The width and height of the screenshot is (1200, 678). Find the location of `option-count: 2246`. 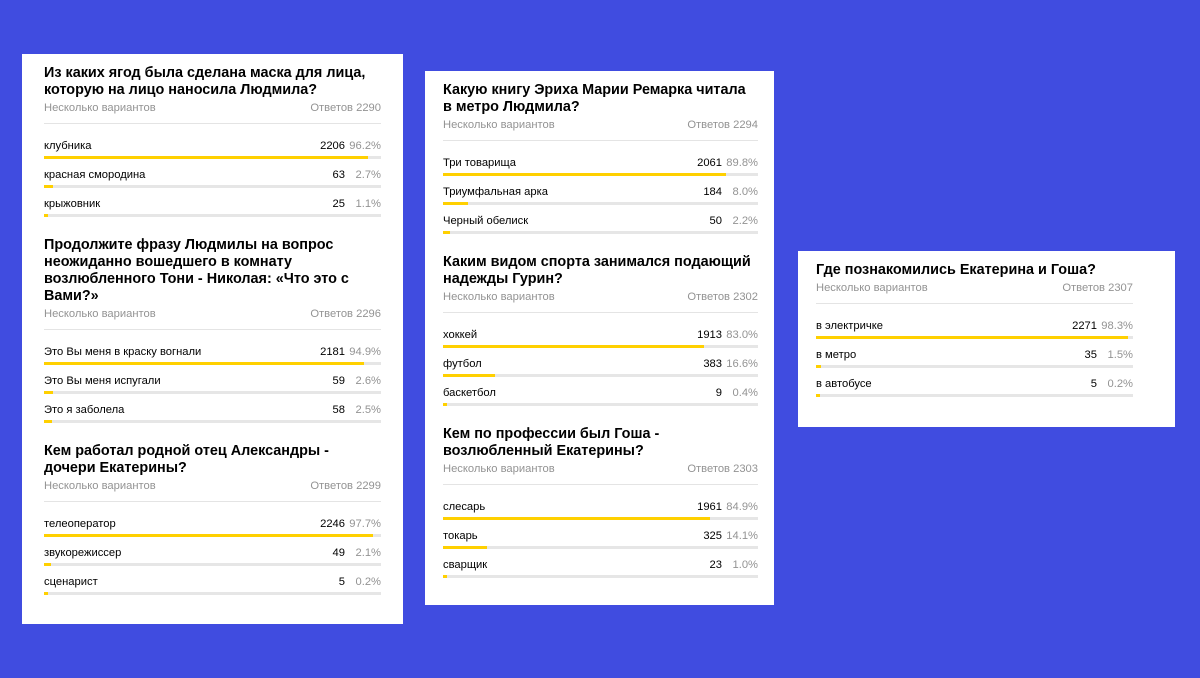

option-count: 2246 is located at coordinates (332, 524).